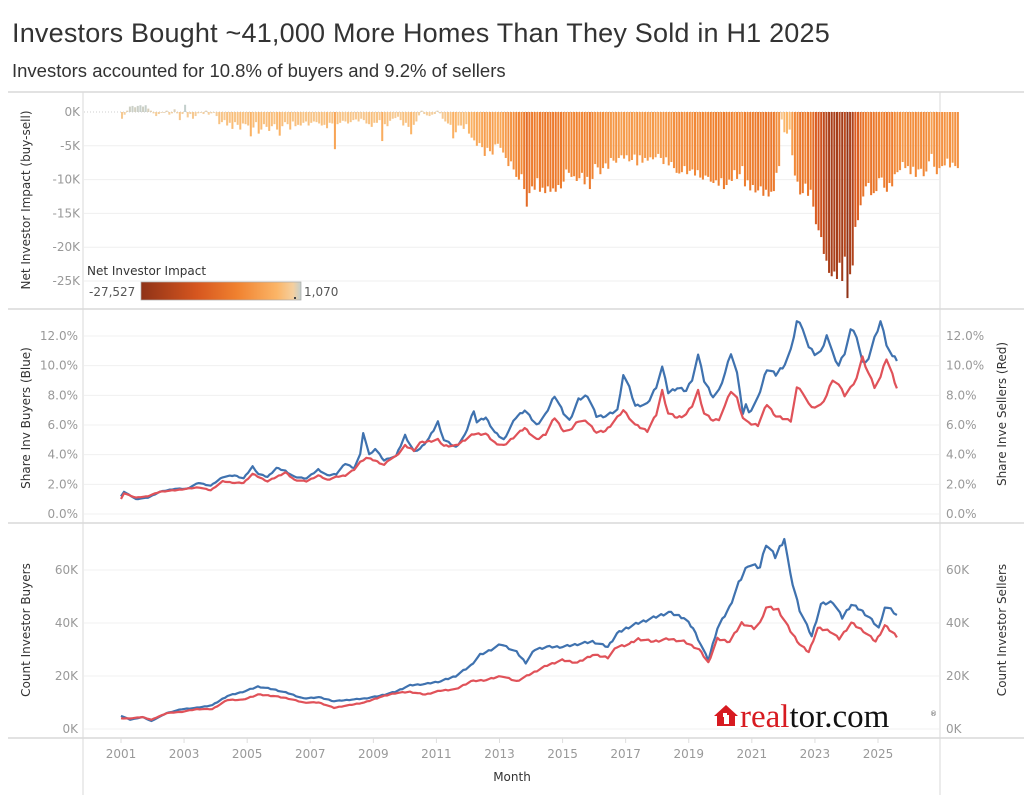 This screenshot has height=801, width=1024. Describe the element at coordinates (965, 366) in the screenshot. I see `y-tick-label-right: 10.0%` at that location.